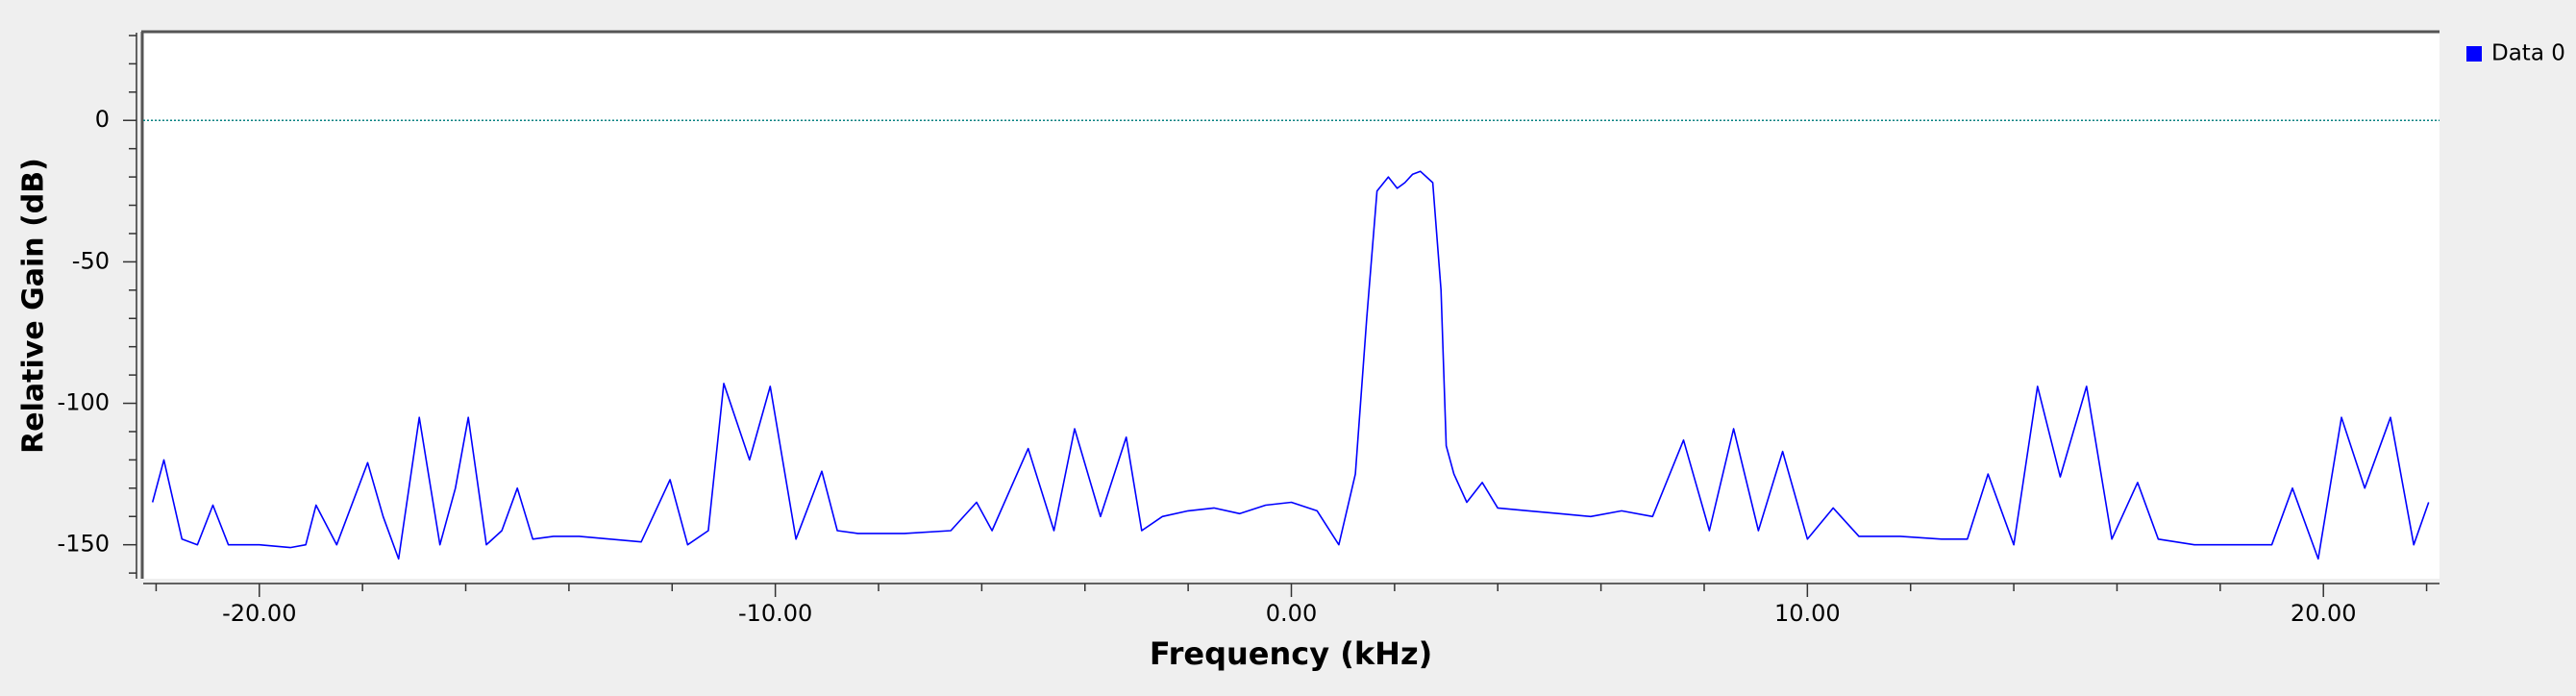  What do you see at coordinates (84, 544) in the screenshot?
I see `y-tick-label: -150` at bounding box center [84, 544].